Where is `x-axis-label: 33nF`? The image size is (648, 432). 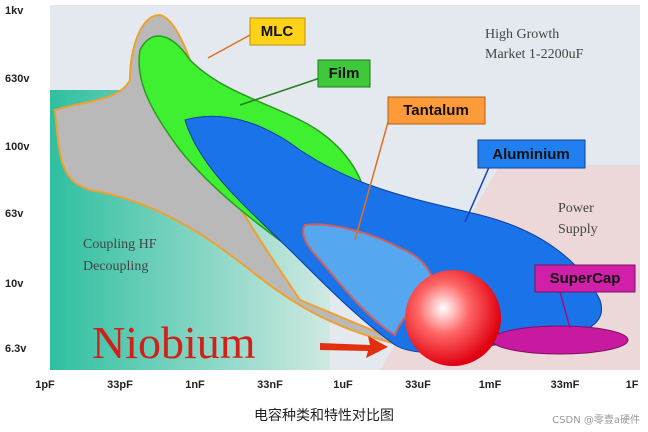 x-axis-label: 33nF is located at coordinates (270, 385).